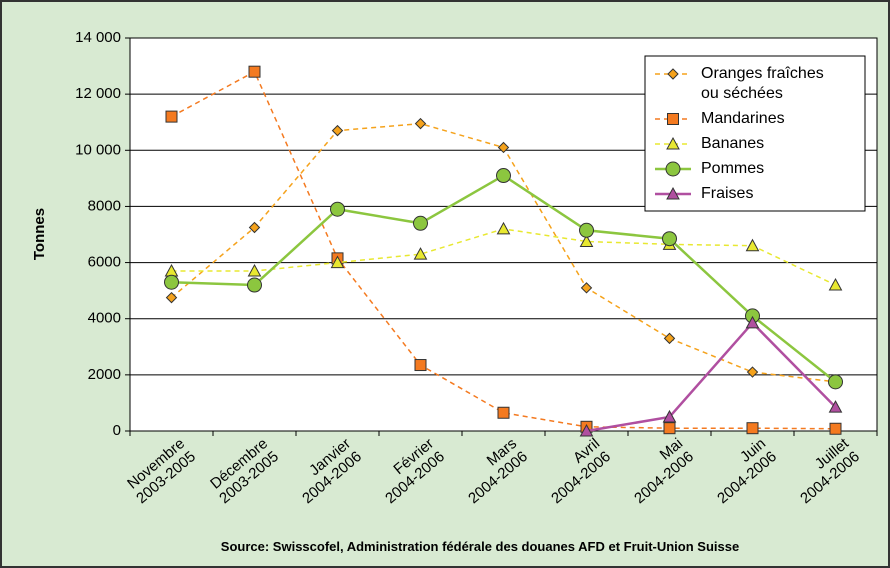  I want to click on legend-label: Oranges fraîches ou séchées, so click(762, 83).